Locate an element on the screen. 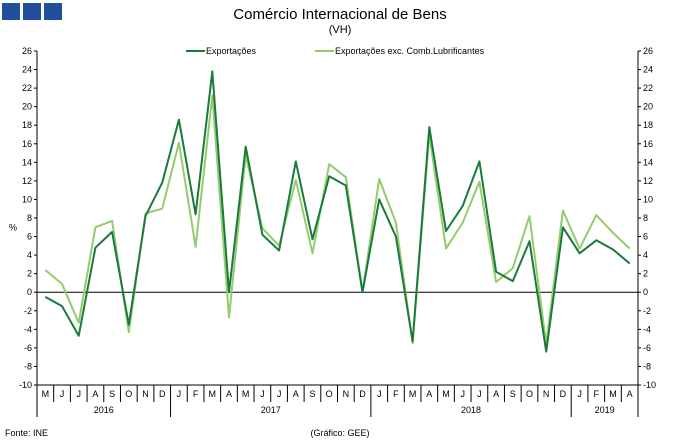 The width and height of the screenshot is (680, 446). y-tick-label-left: 10 is located at coordinates (27, 199).